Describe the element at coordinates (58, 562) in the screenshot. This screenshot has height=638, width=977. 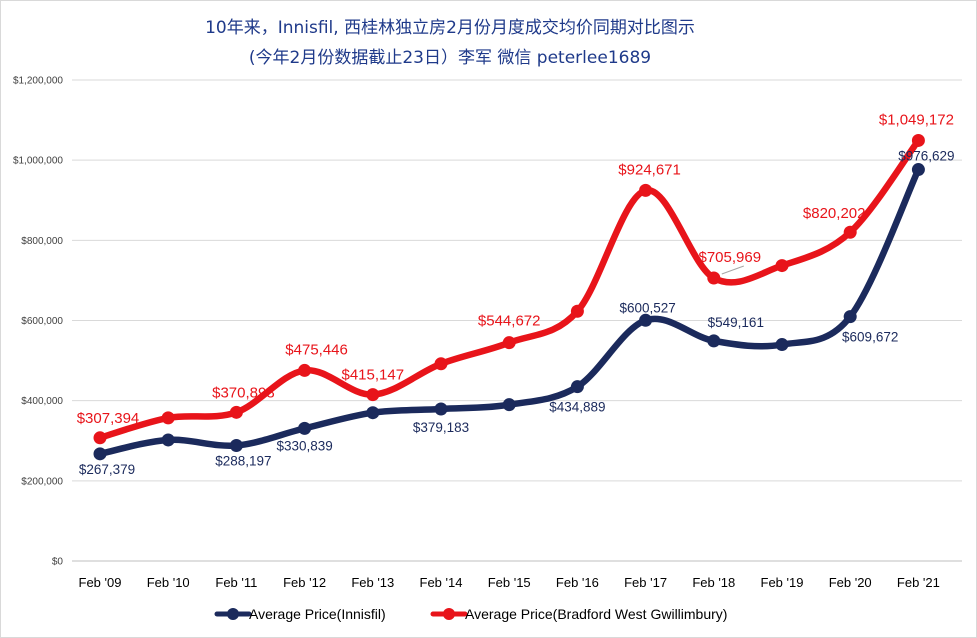
I see `y-tick-label: $0` at that location.